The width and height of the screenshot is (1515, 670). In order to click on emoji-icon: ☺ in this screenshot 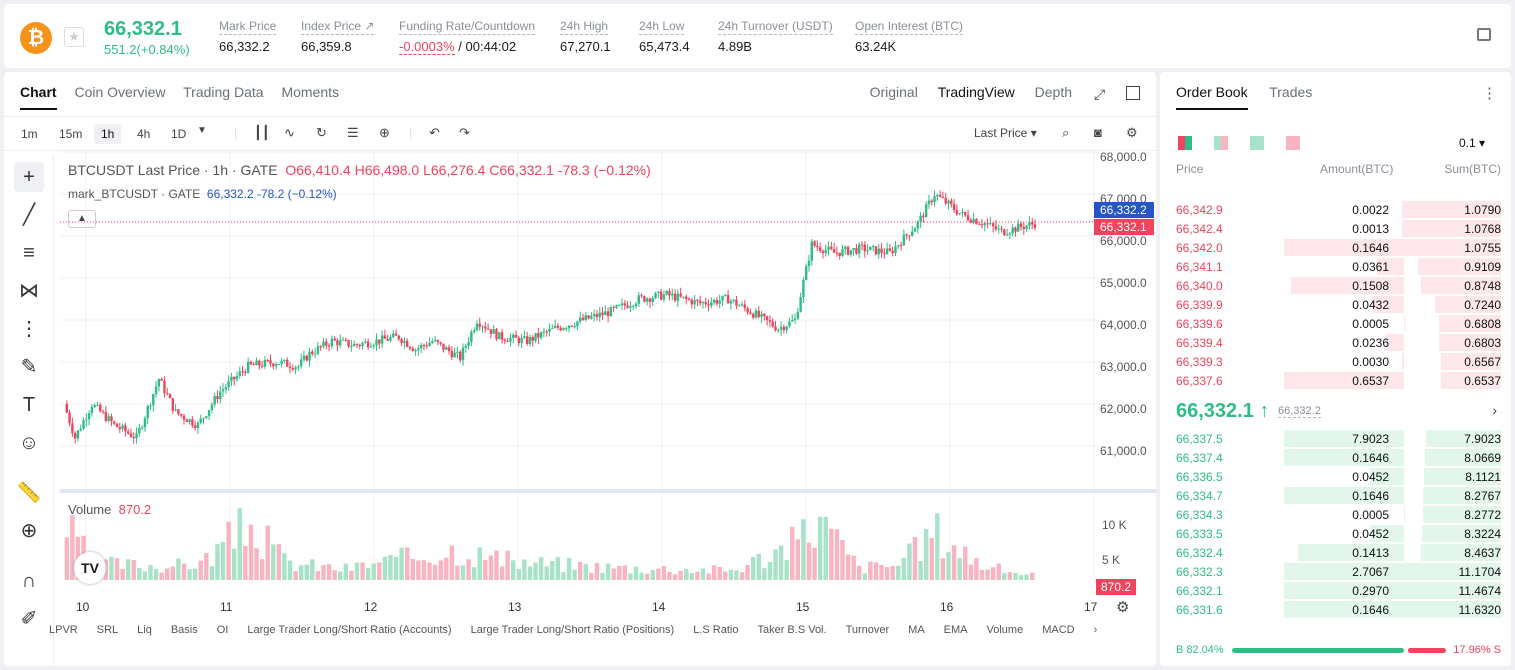, I will do `click(29, 443)`.